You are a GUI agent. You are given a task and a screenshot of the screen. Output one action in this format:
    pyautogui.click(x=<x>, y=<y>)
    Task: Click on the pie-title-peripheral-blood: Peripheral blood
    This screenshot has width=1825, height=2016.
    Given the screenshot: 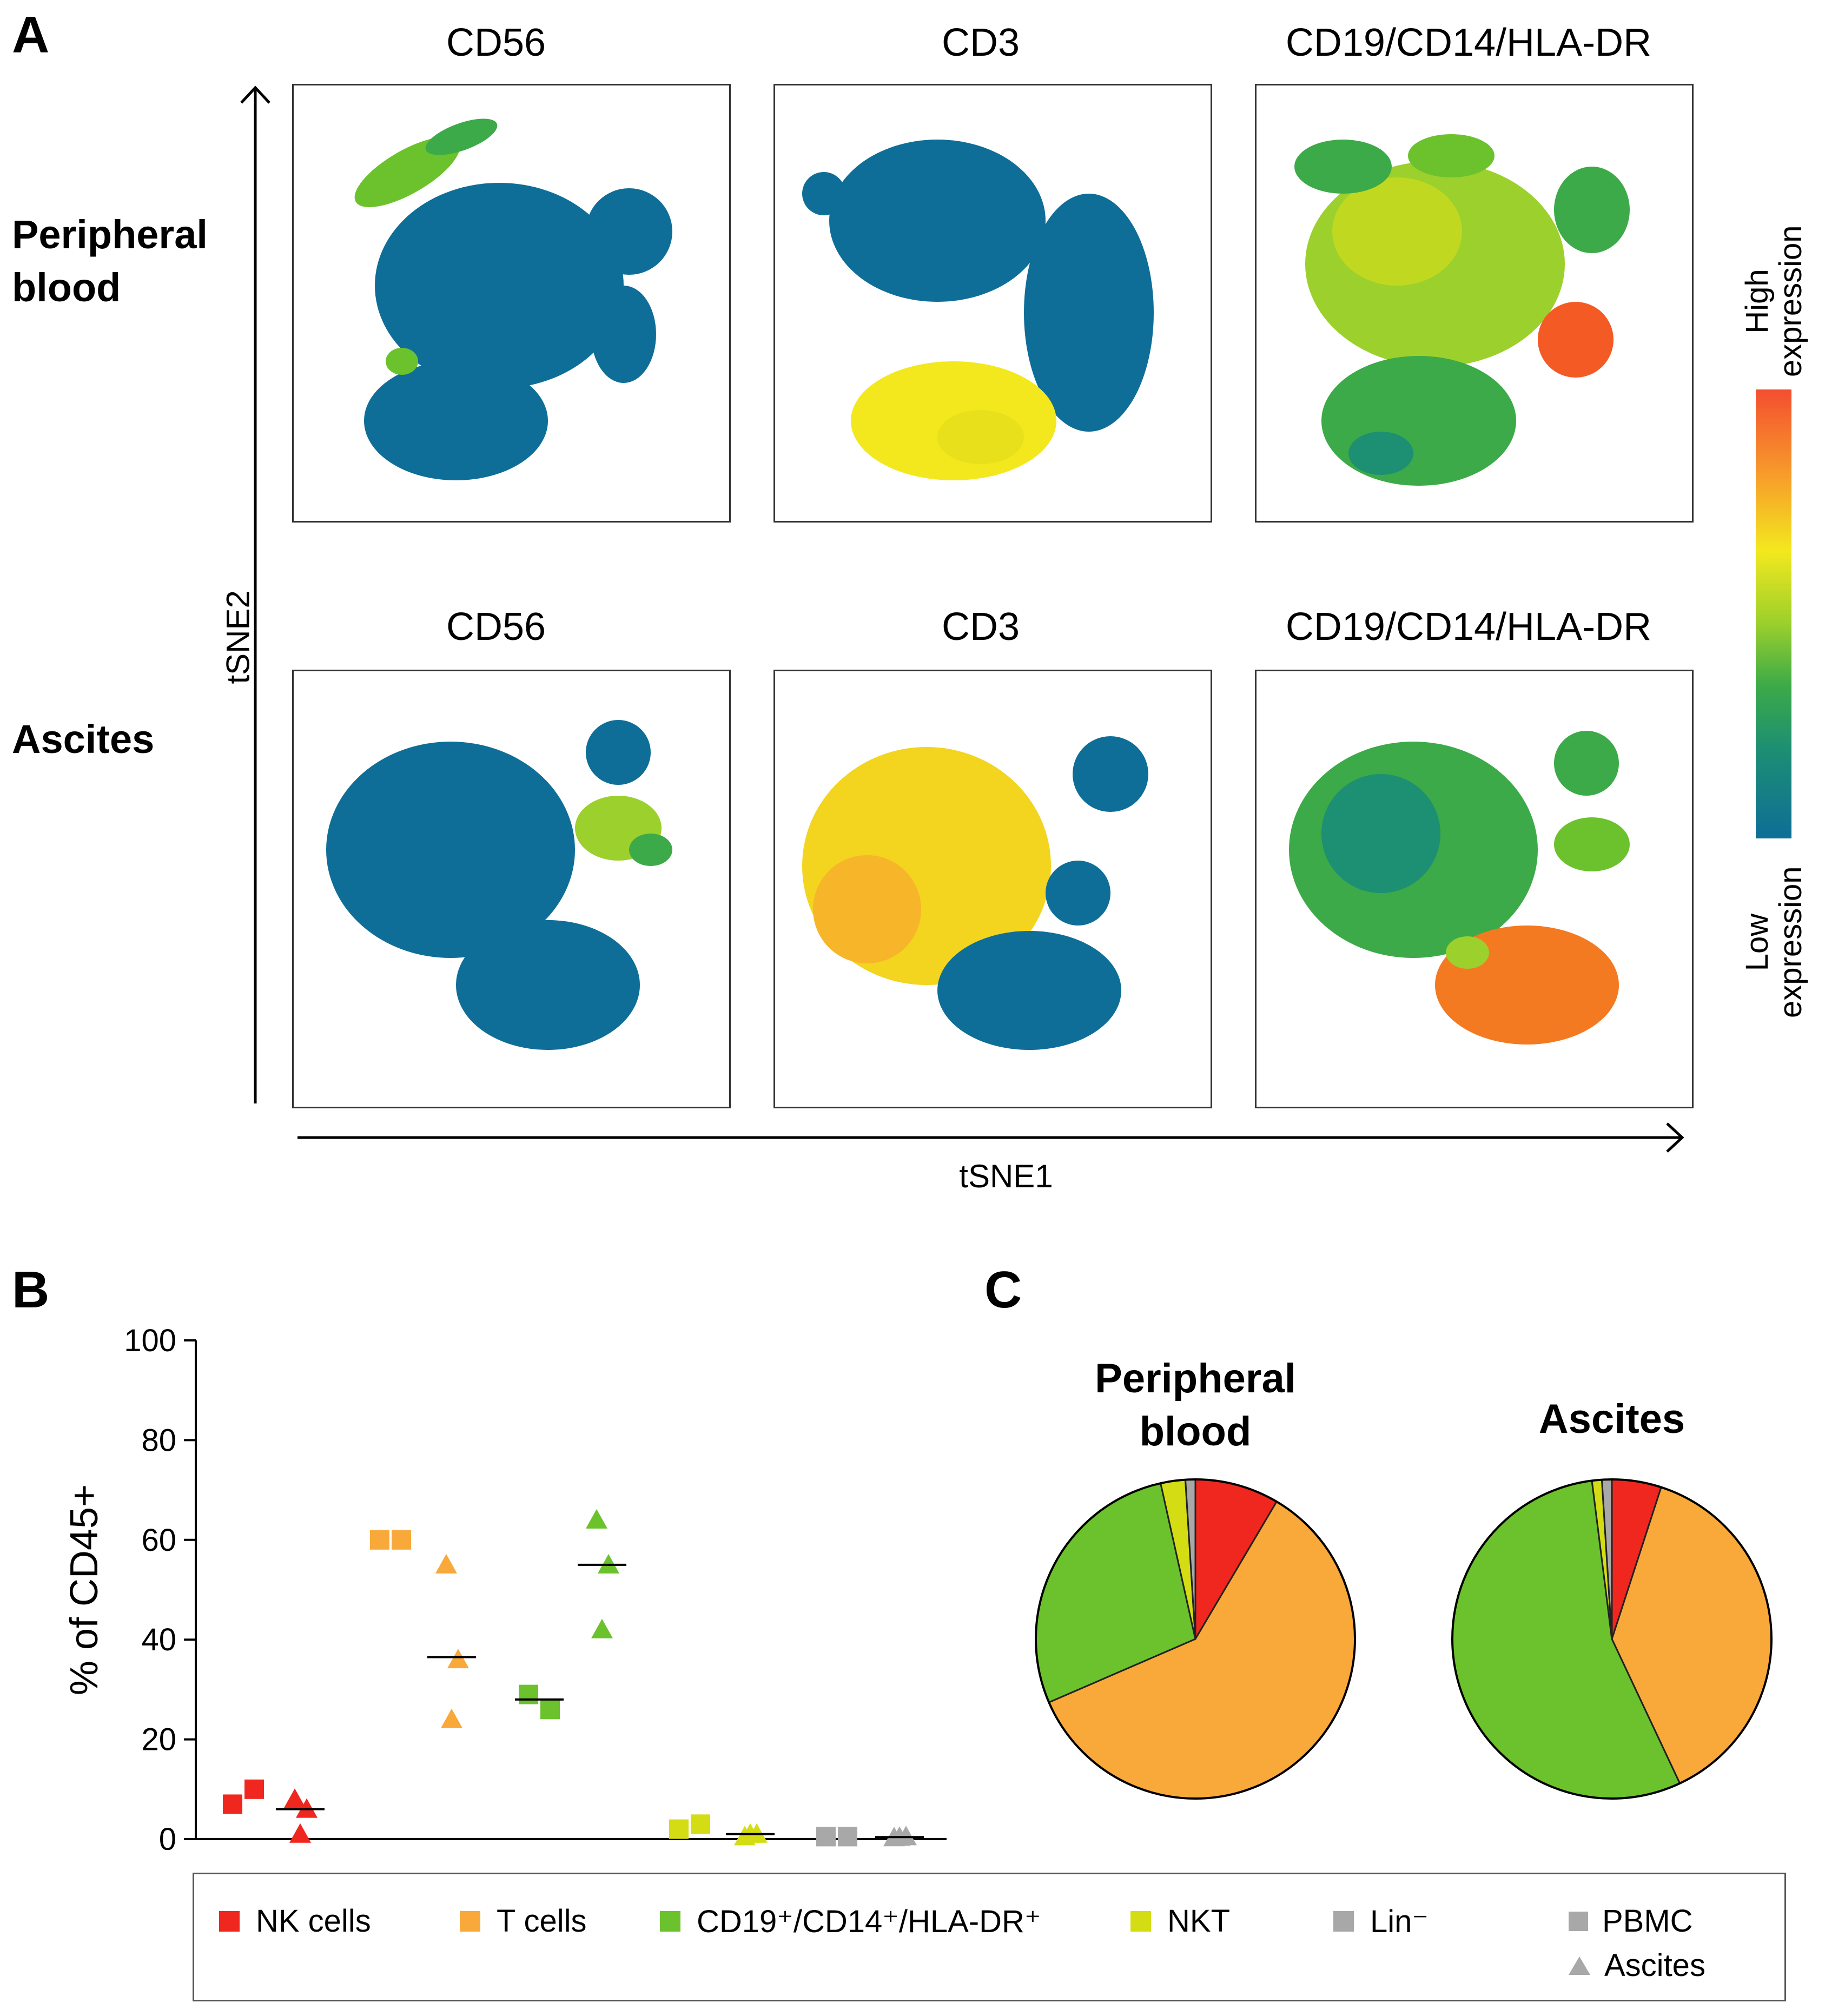 What is the action you would take?
    pyautogui.click(x=1195, y=1405)
    